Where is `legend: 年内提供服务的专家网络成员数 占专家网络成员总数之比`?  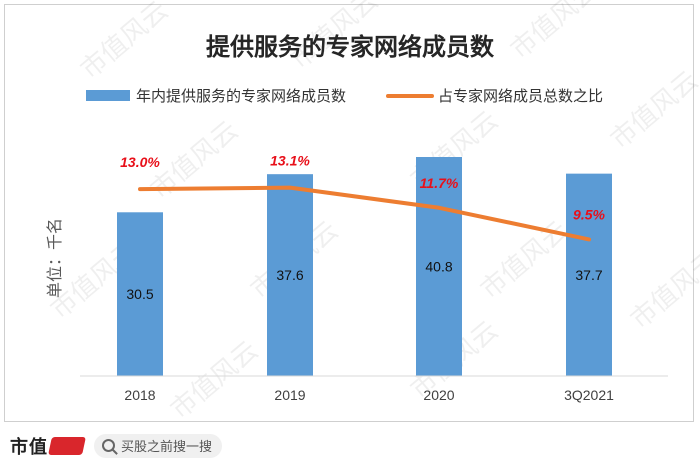
legend: 年内提供服务的专家网络成员数 占专家网络成员总数之比 is located at coordinates (344, 96).